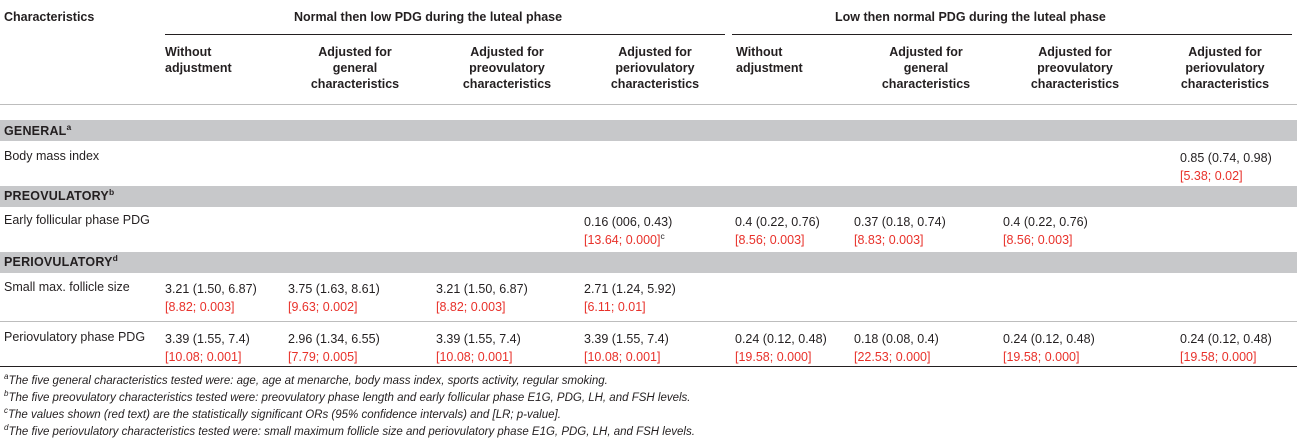 Image resolution: width=1297 pixels, height=443 pixels. What do you see at coordinates (648, 321) in the screenshot?
I see `row-divider` at bounding box center [648, 321].